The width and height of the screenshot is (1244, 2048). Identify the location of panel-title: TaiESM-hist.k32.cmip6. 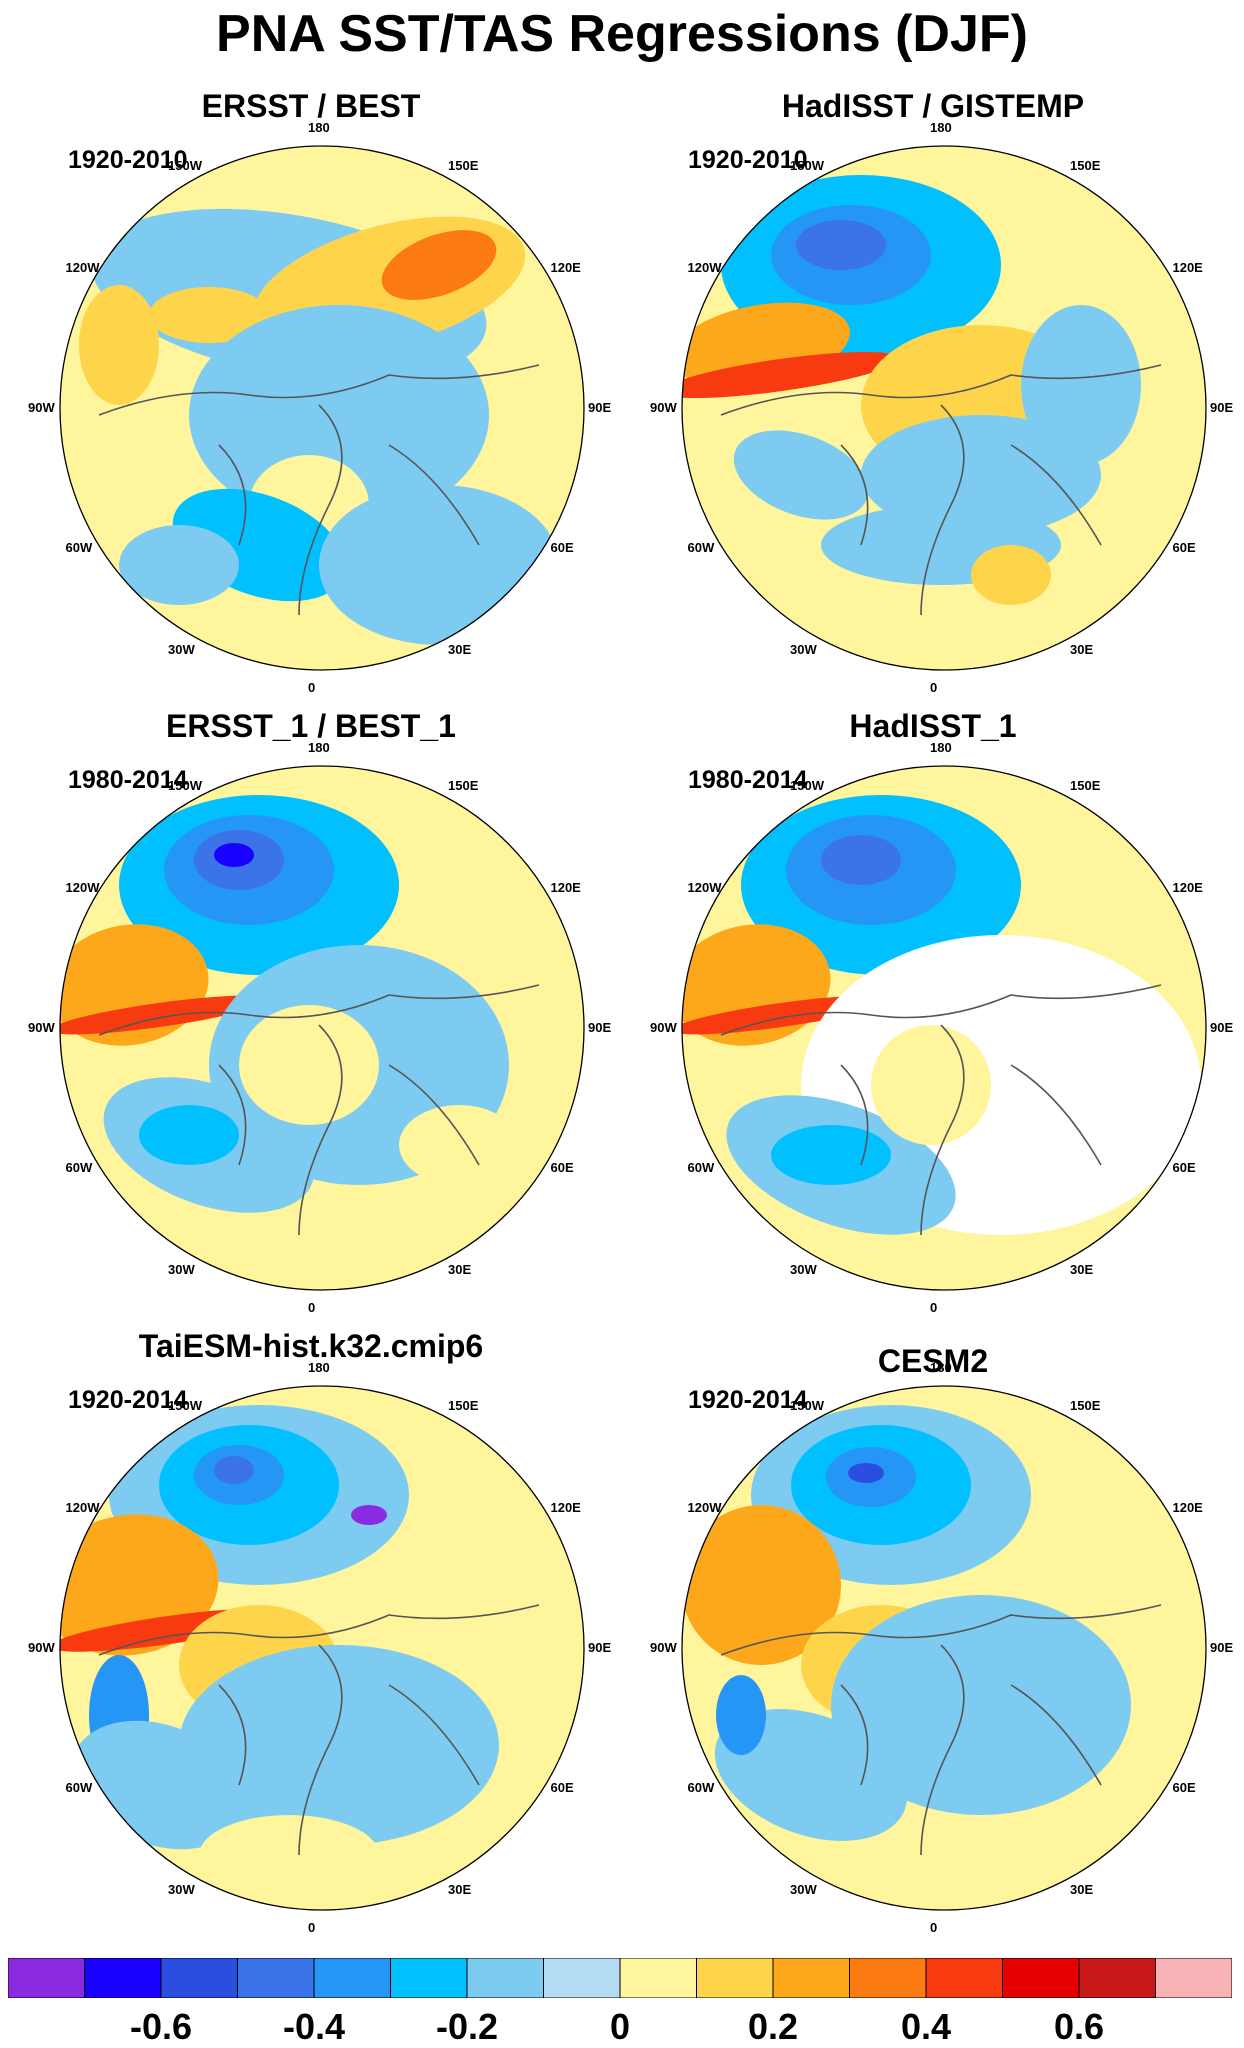
(311, 1346).